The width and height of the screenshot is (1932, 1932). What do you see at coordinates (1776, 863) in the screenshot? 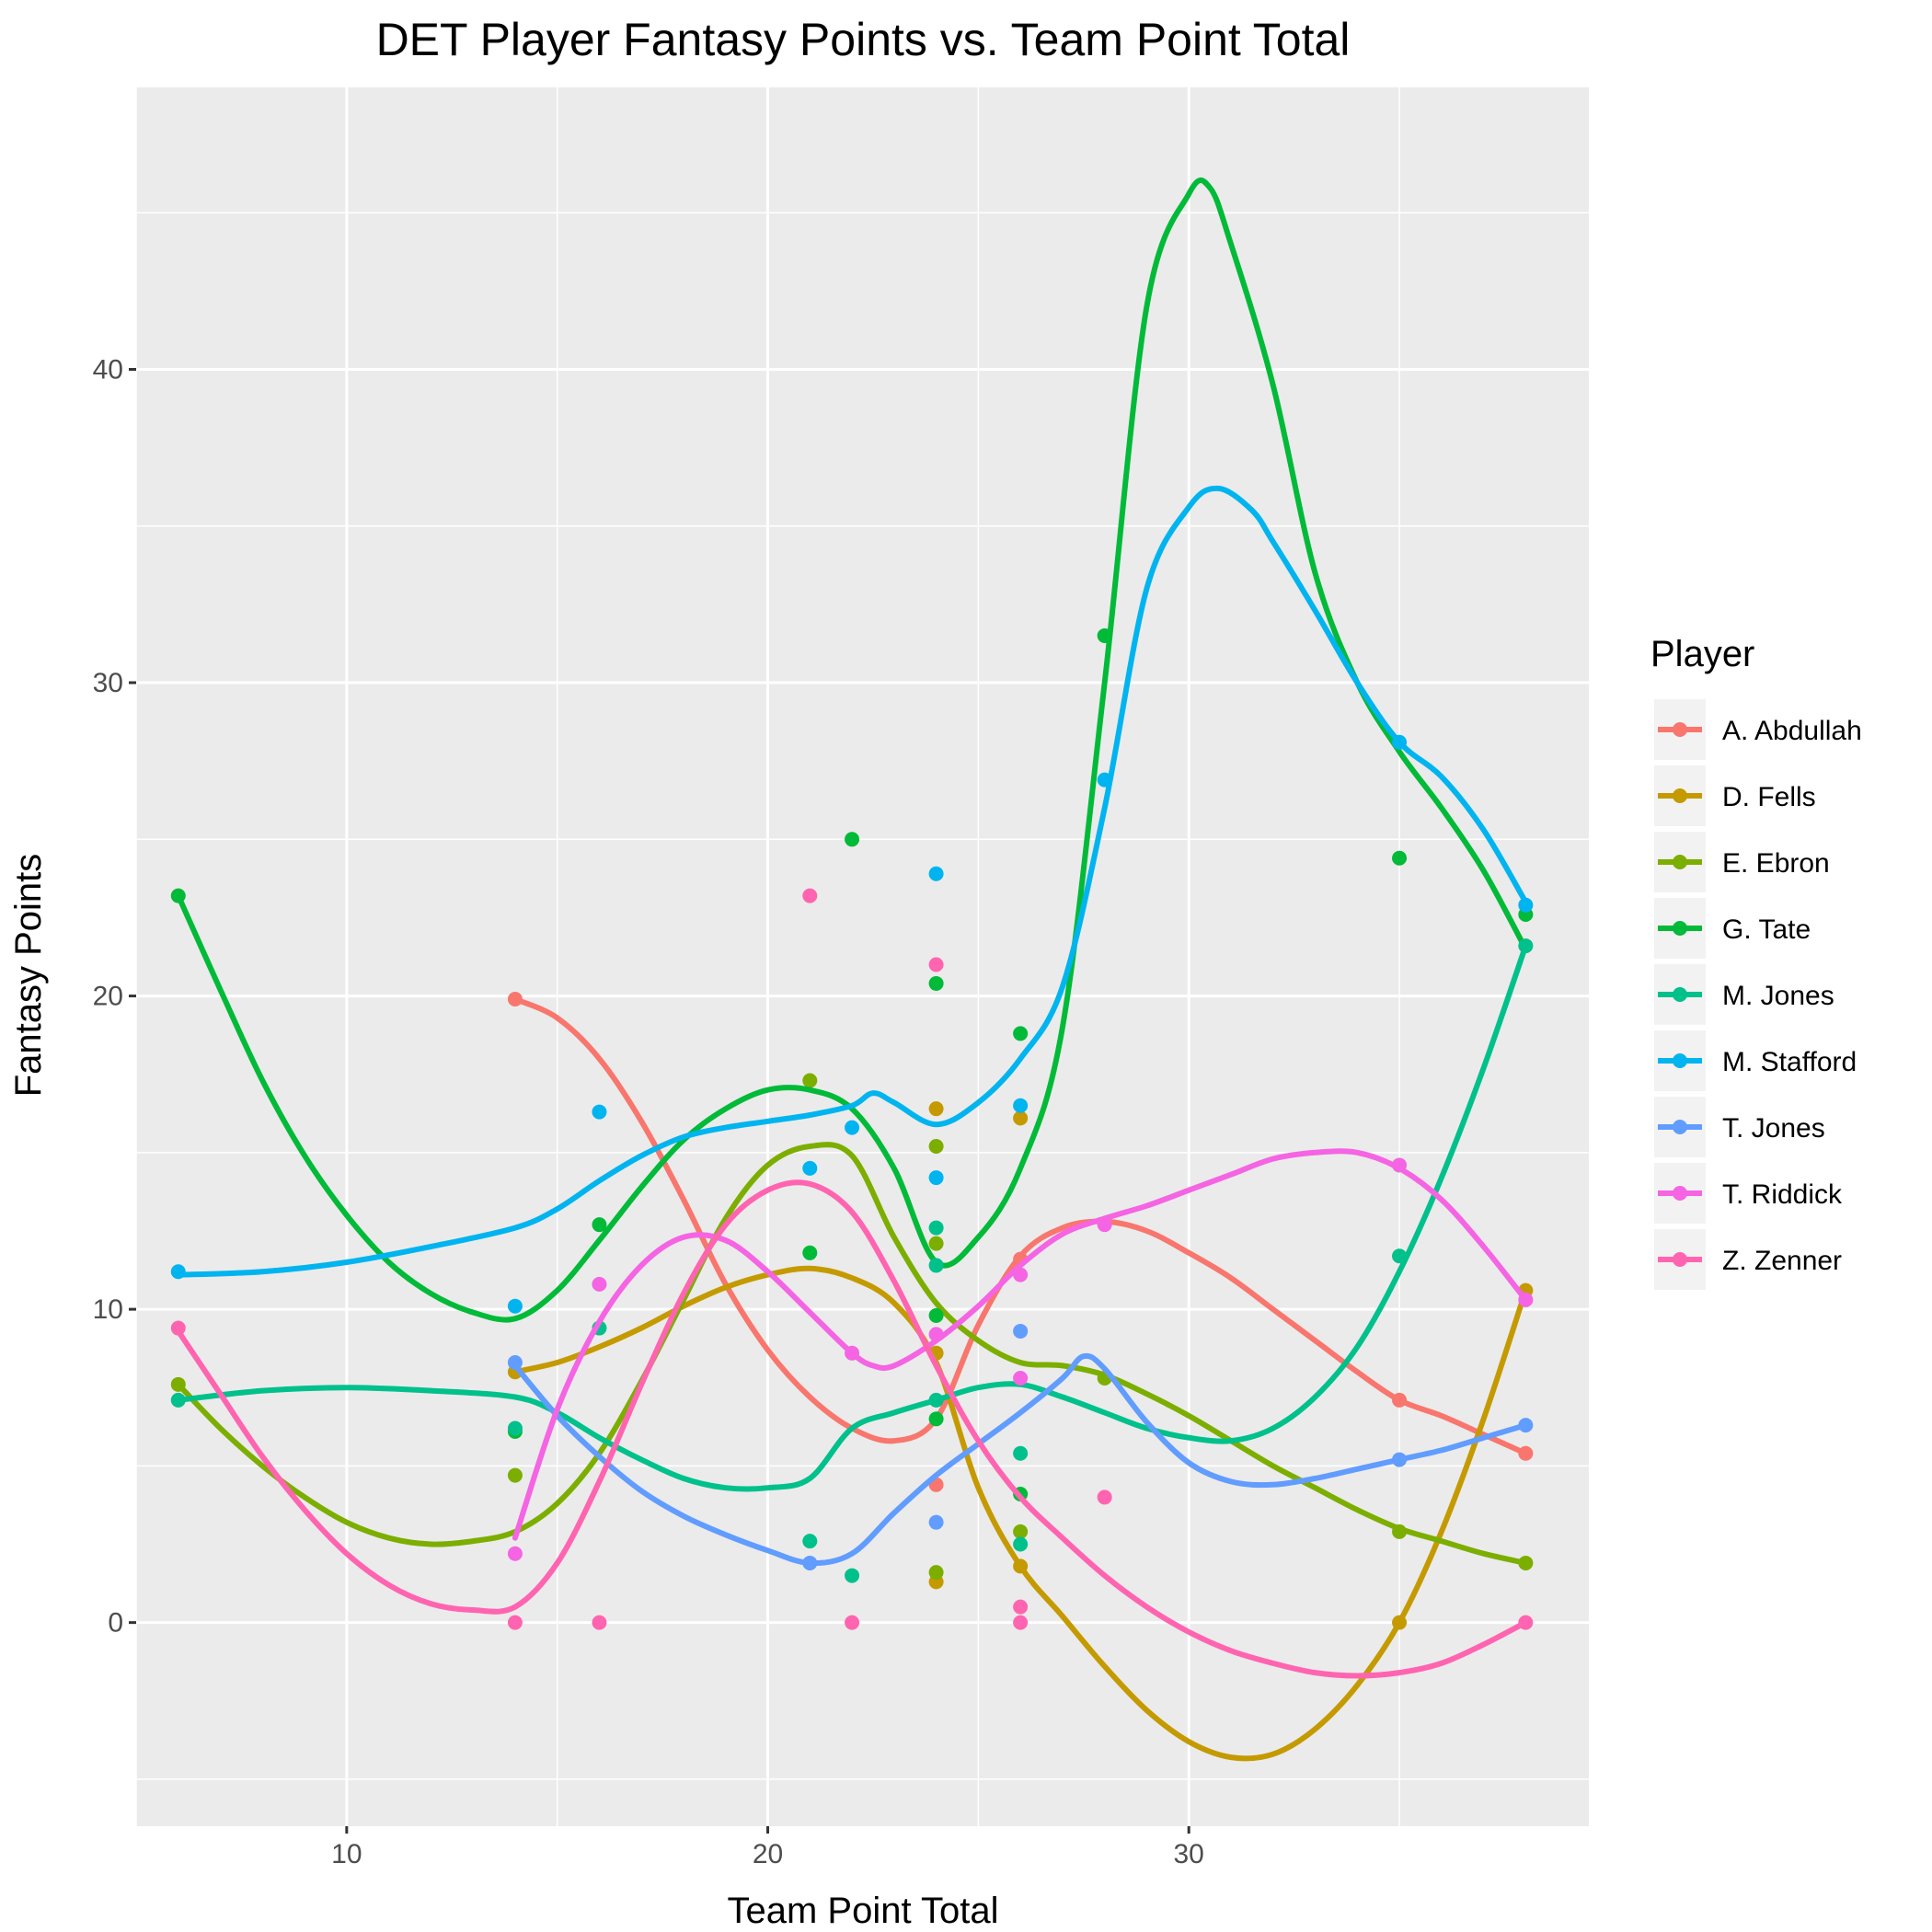
I see `legend-label-e-ebron: E. Ebron` at bounding box center [1776, 863].